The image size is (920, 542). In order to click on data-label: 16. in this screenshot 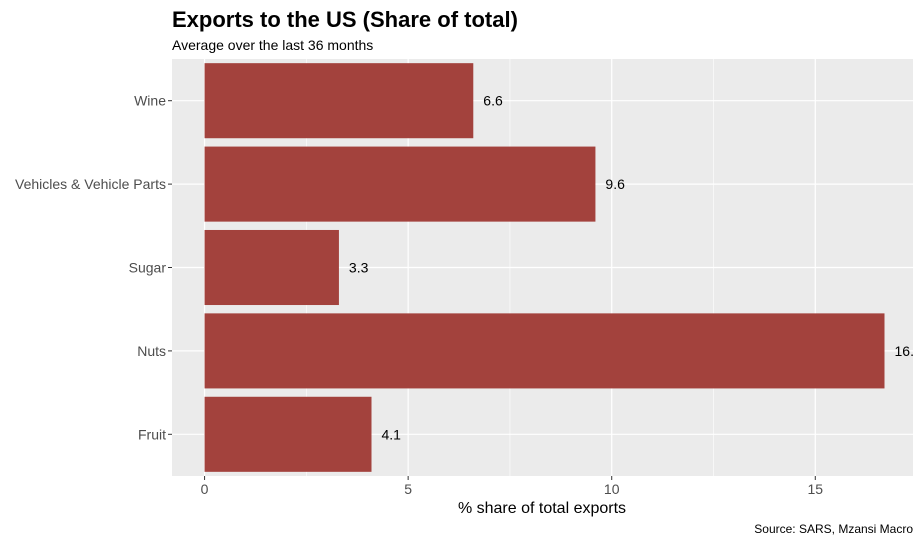, I will do `click(904, 351)`.